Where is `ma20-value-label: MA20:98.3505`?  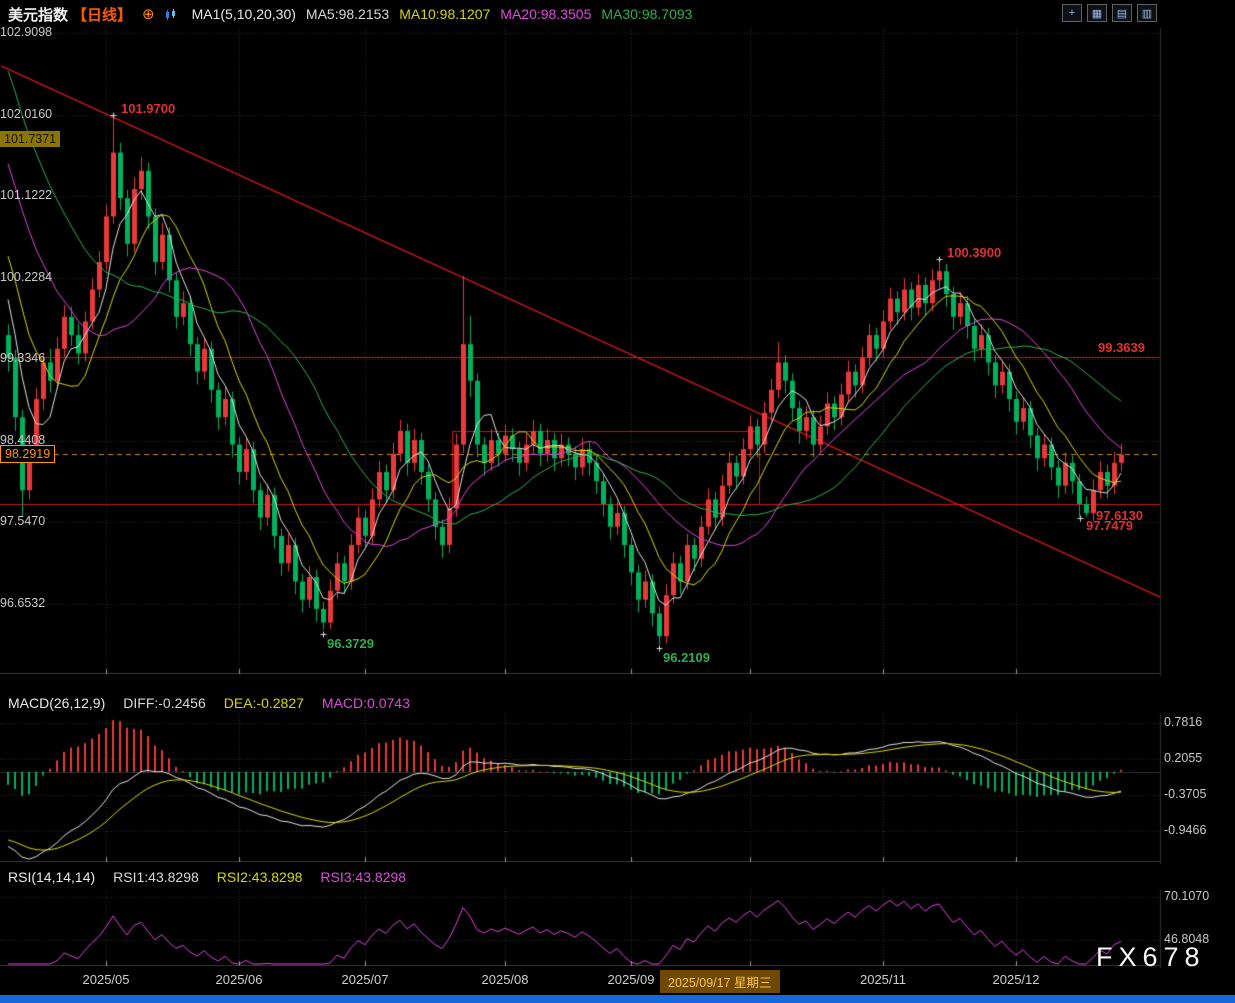 ma20-value-label: MA20:98.3505 is located at coordinates (546, 14).